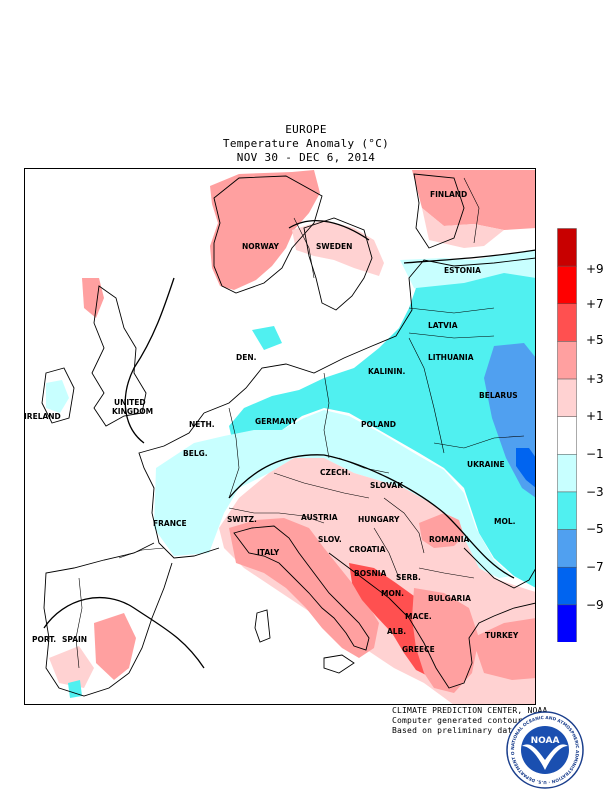  I want to click on label-france: FRANCE, so click(170, 523).